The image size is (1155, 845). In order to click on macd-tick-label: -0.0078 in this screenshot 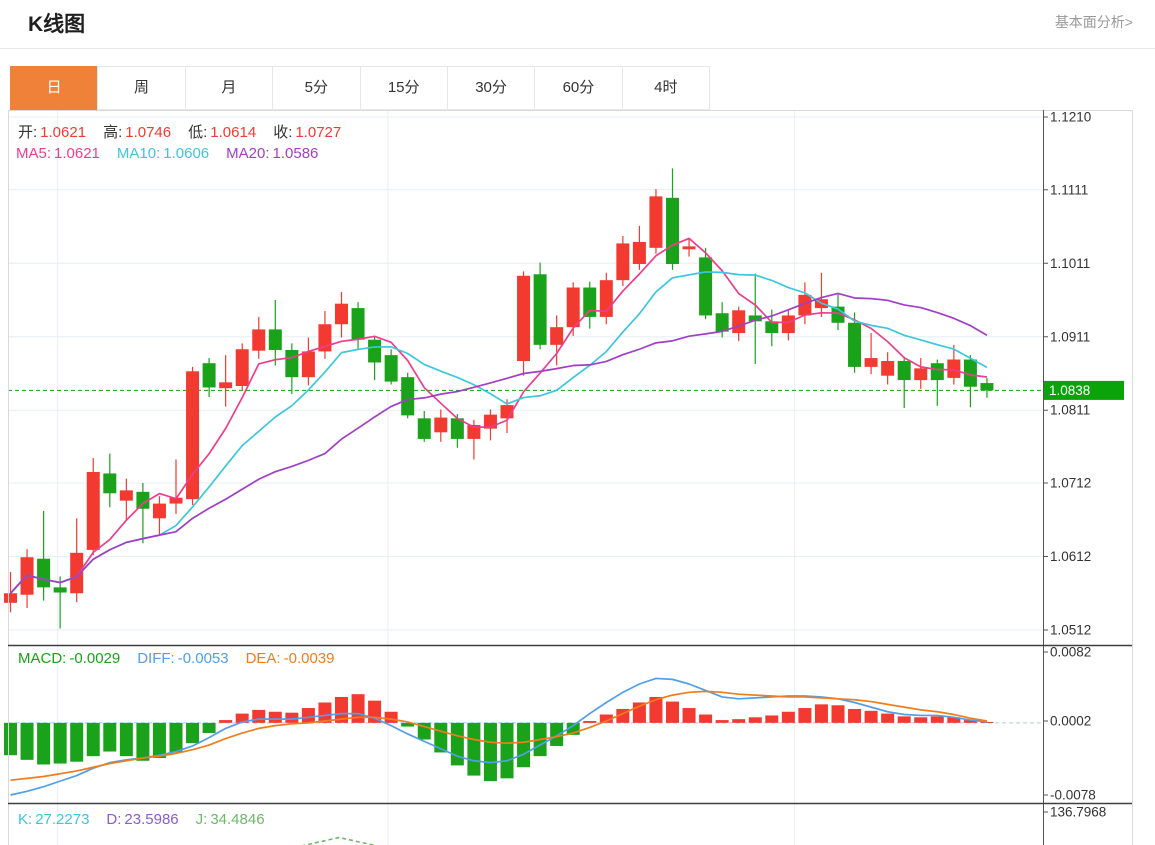, I will do `click(1073, 795)`.